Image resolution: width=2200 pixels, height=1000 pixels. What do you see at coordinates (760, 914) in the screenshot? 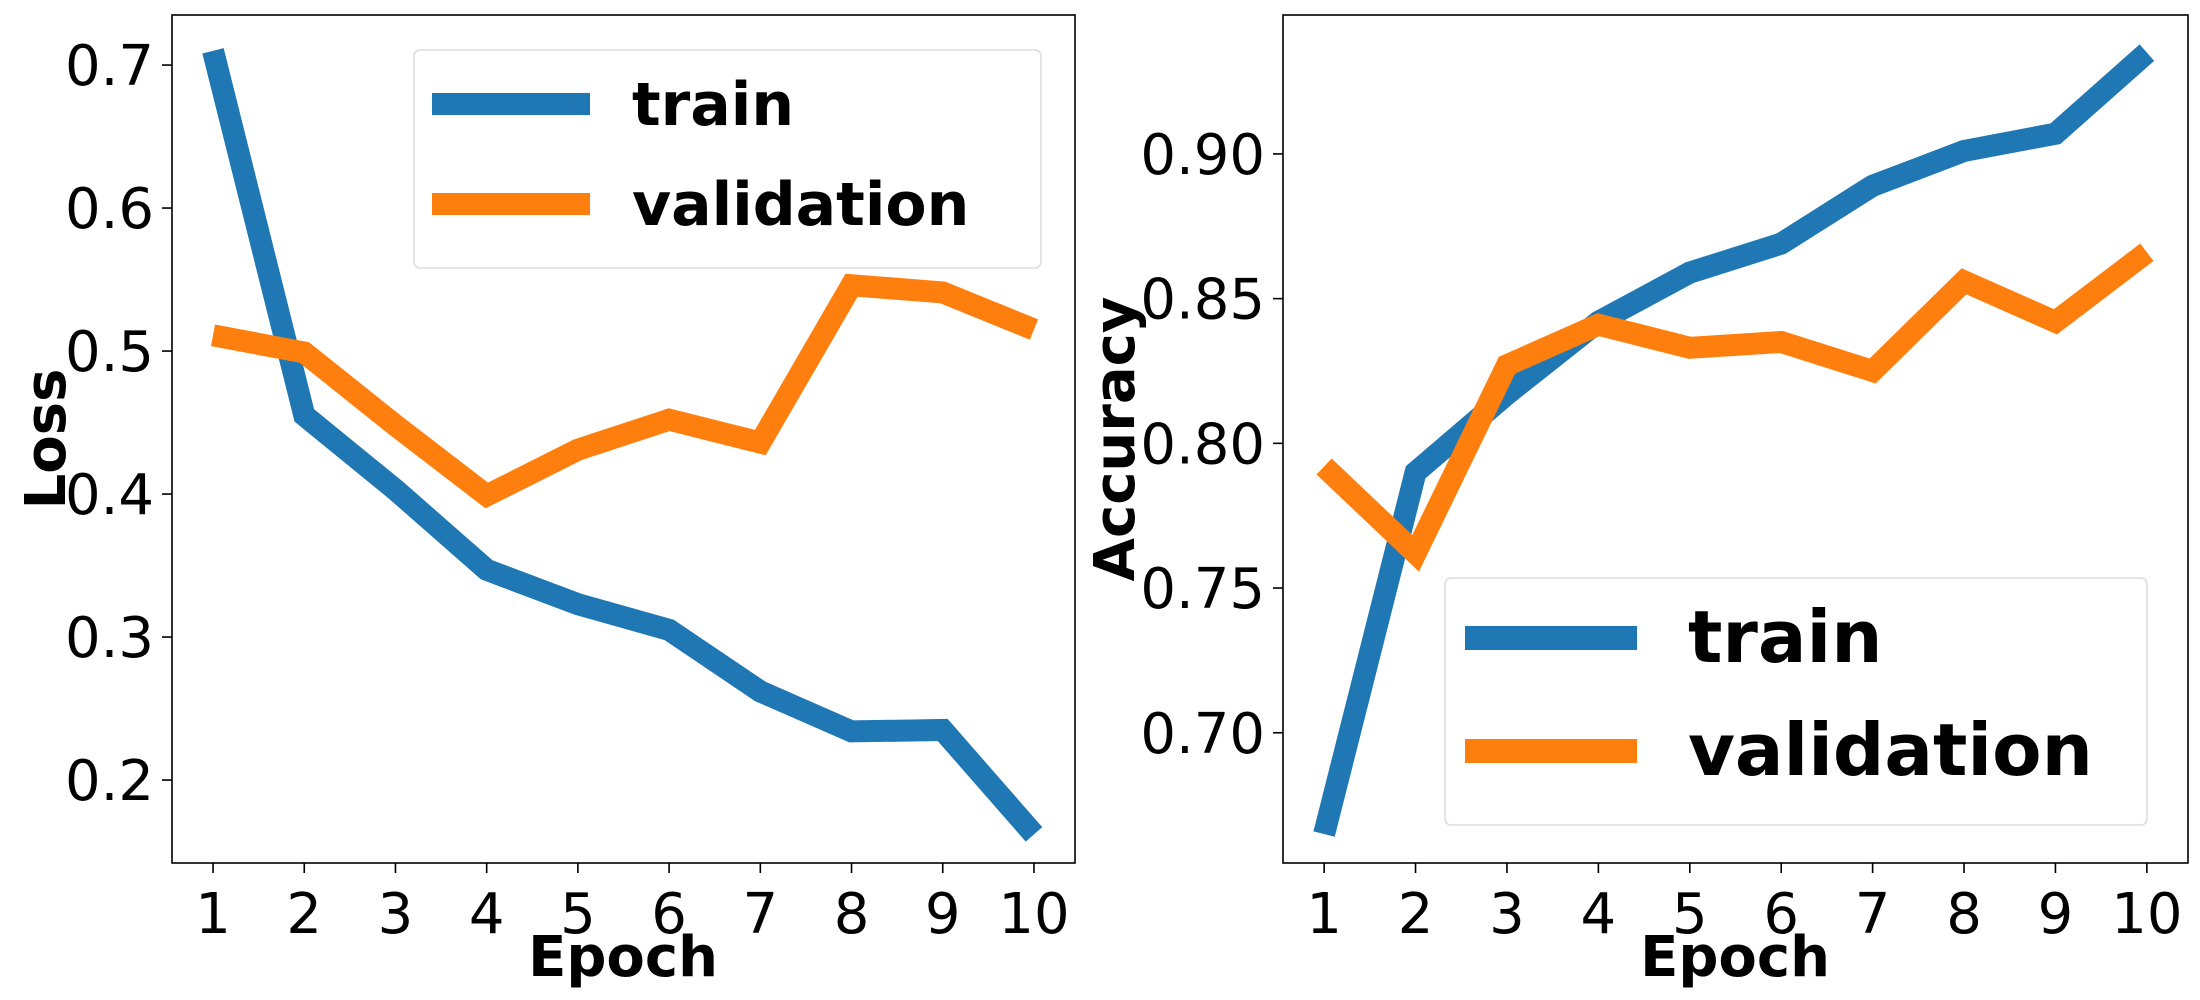
I see `loss-x-tick-label: 7` at bounding box center [760, 914].